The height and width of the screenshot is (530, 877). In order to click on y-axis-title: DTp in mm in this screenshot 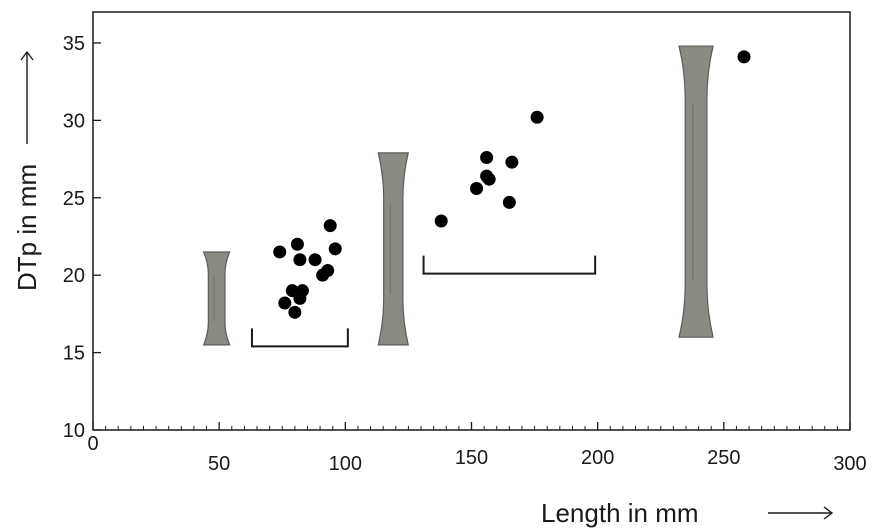, I will do `click(27, 227)`.